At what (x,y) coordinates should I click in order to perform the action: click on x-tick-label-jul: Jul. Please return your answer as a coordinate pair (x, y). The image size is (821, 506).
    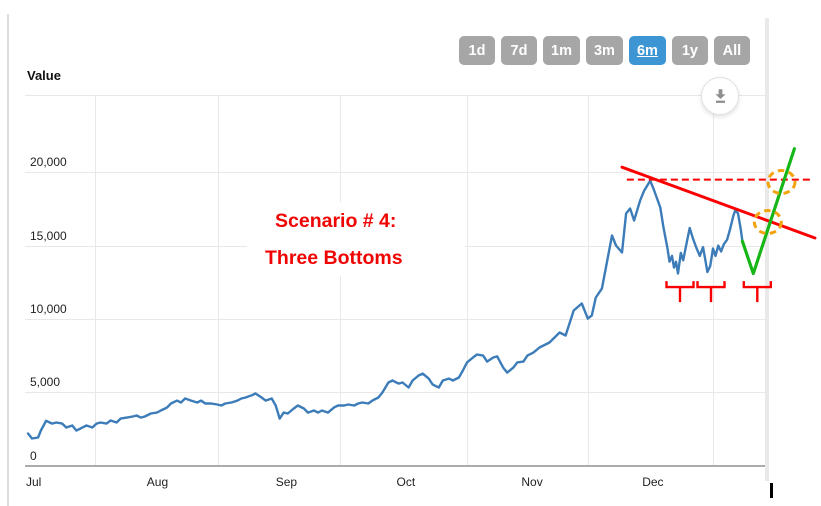
    Looking at the image, I should click on (34, 482).